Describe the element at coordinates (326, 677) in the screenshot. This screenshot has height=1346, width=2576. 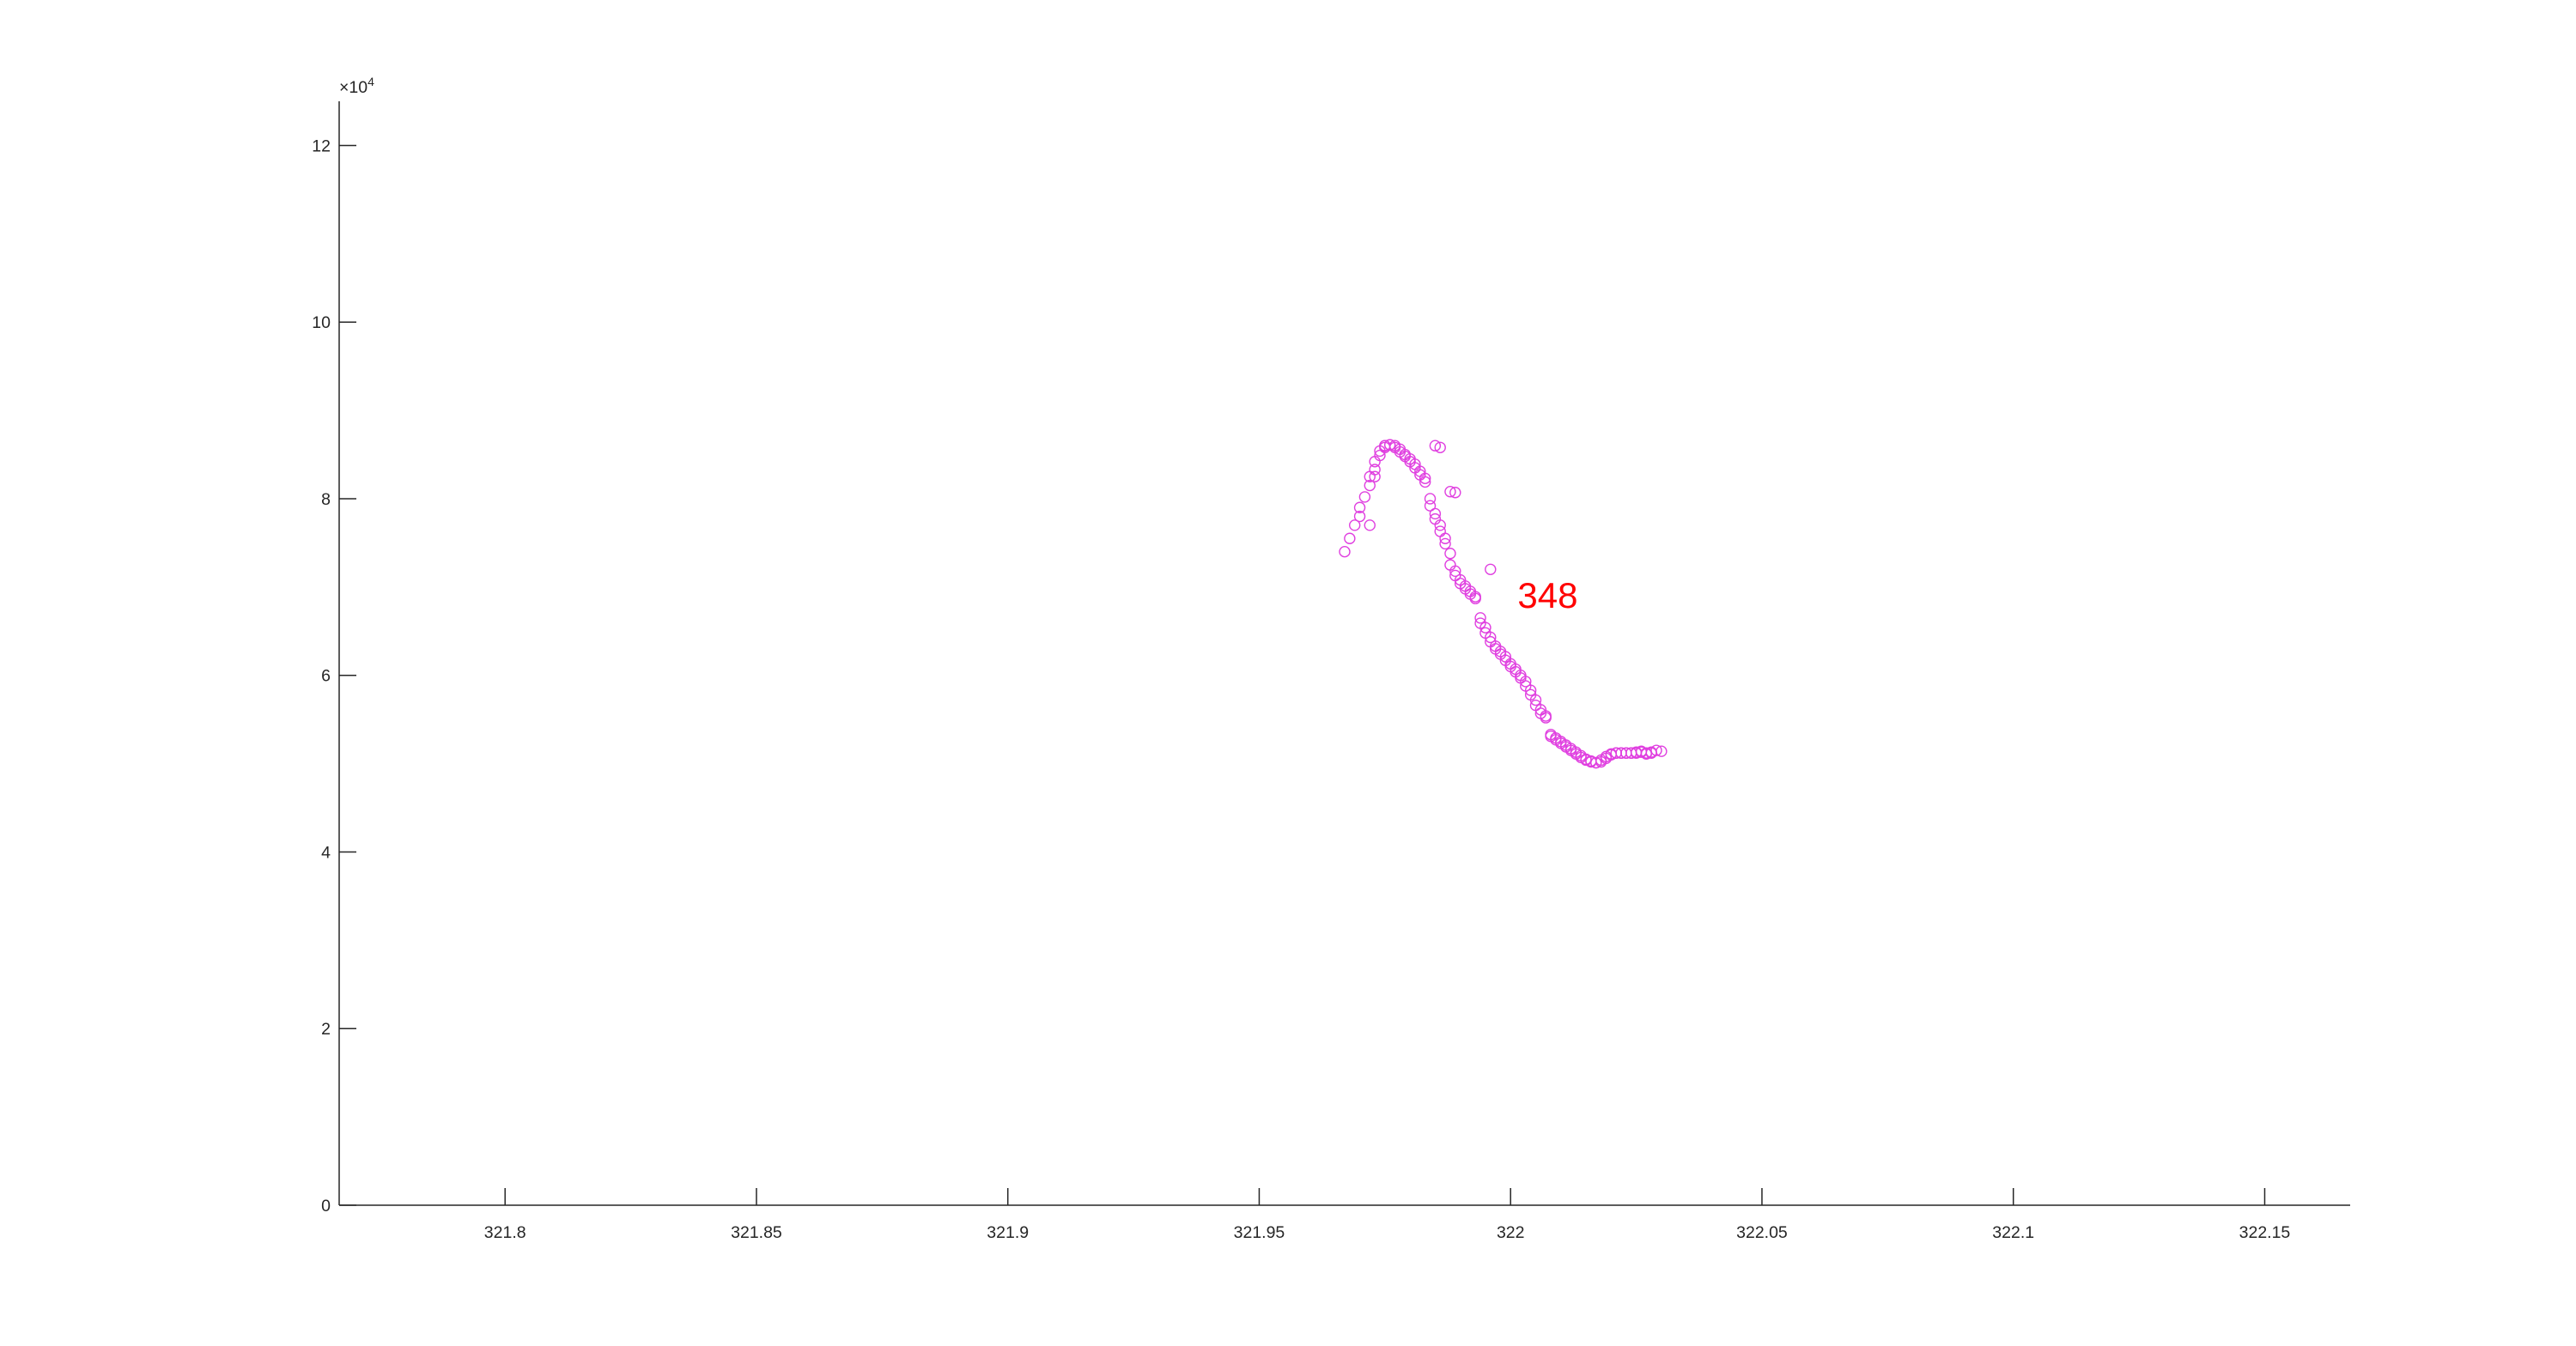
I see `y-tick-label: 6` at that location.